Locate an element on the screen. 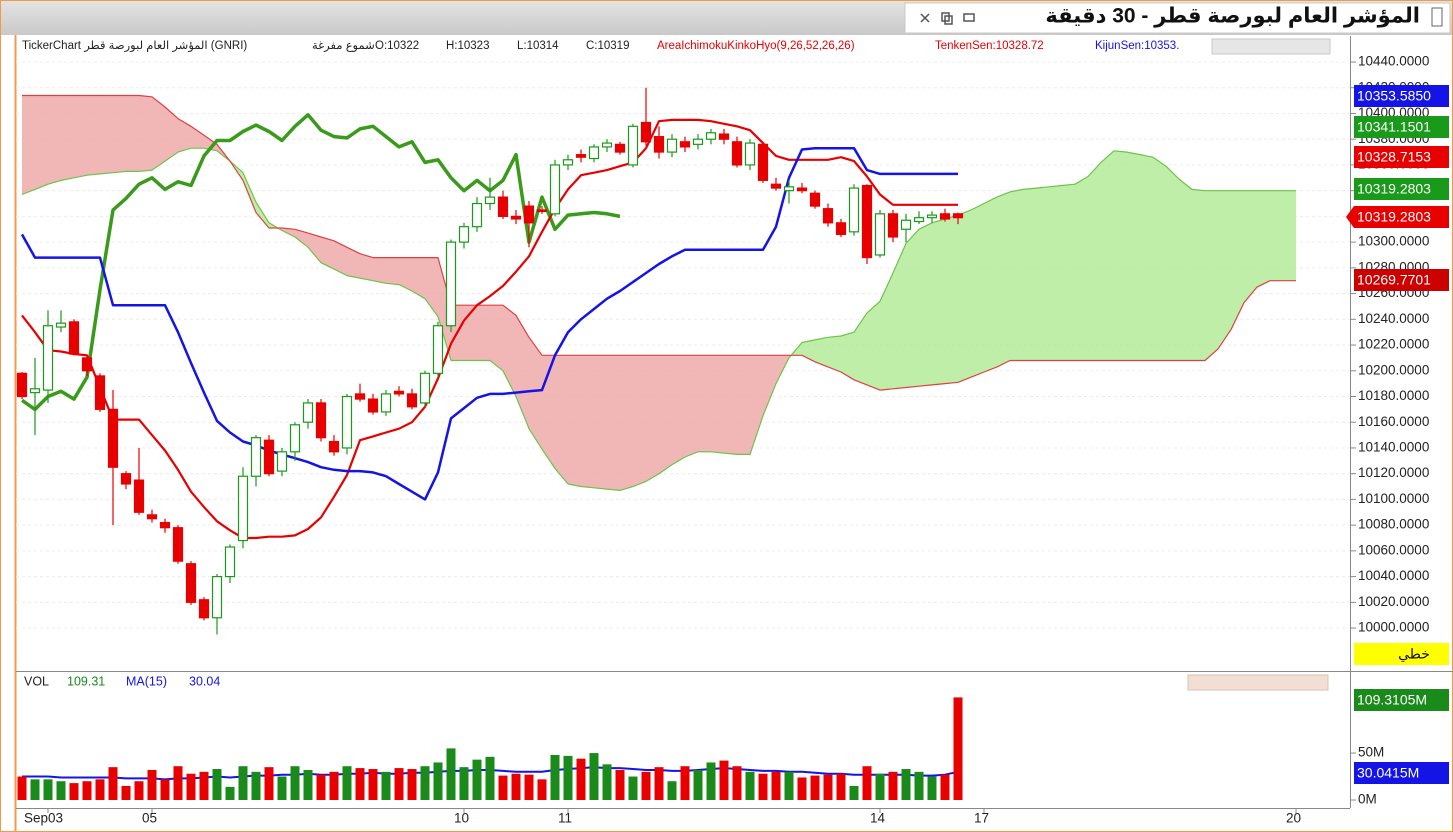 The image size is (1453, 832). chikou-span is located at coordinates (320, 262).